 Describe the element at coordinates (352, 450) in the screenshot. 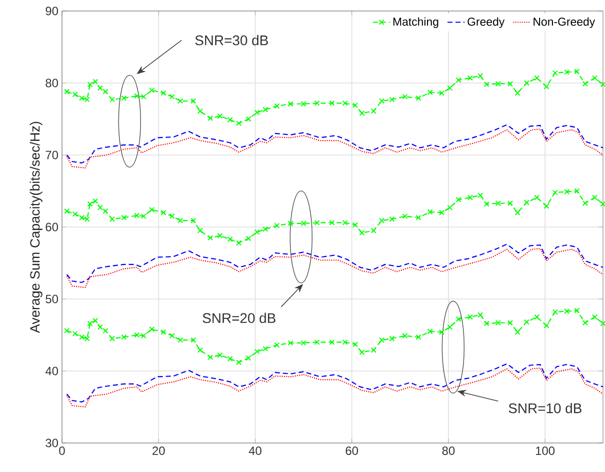

I see `x-tick-label: 60` at that location.